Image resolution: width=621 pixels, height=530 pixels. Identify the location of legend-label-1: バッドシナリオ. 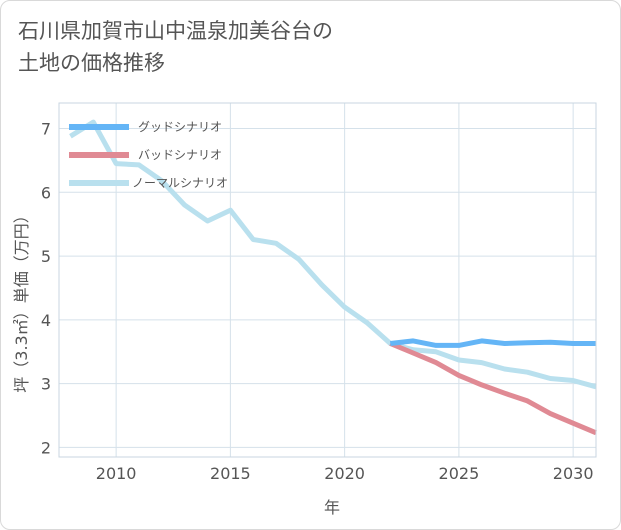
(180, 155).